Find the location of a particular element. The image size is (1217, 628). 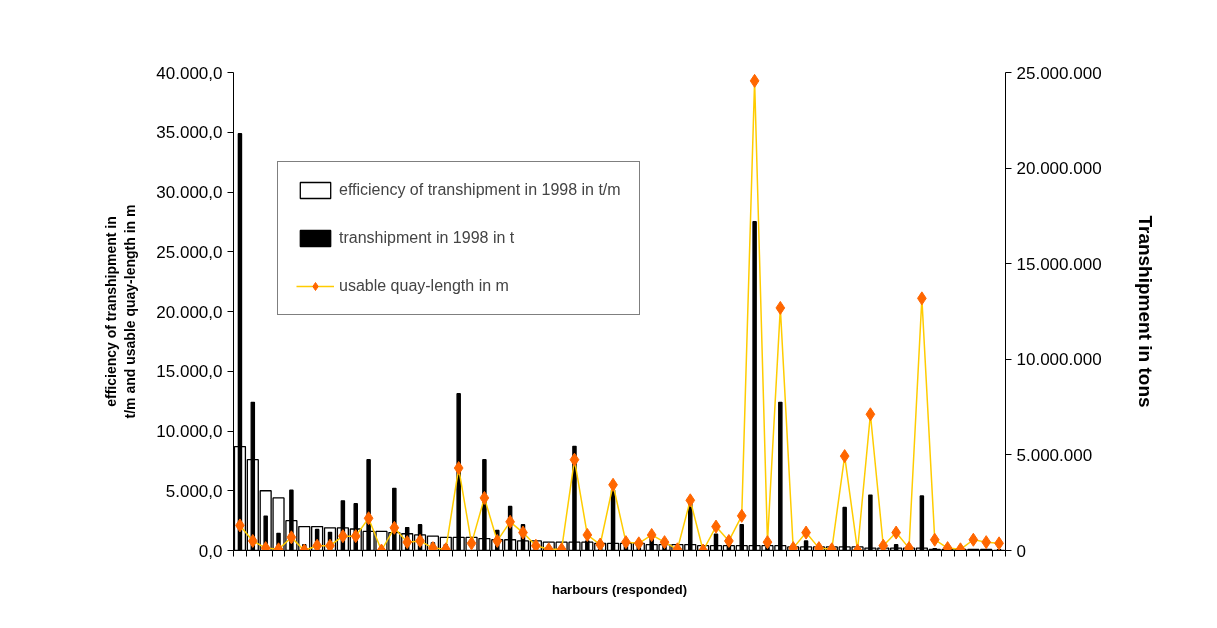

y-tick-label: 35.000,0 is located at coordinates (189, 133).